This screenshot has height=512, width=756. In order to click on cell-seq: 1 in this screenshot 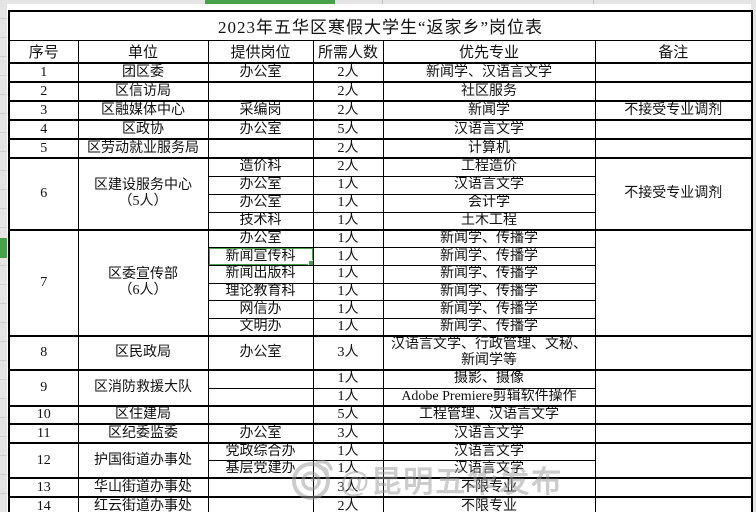, I will do `click(43, 72)`.